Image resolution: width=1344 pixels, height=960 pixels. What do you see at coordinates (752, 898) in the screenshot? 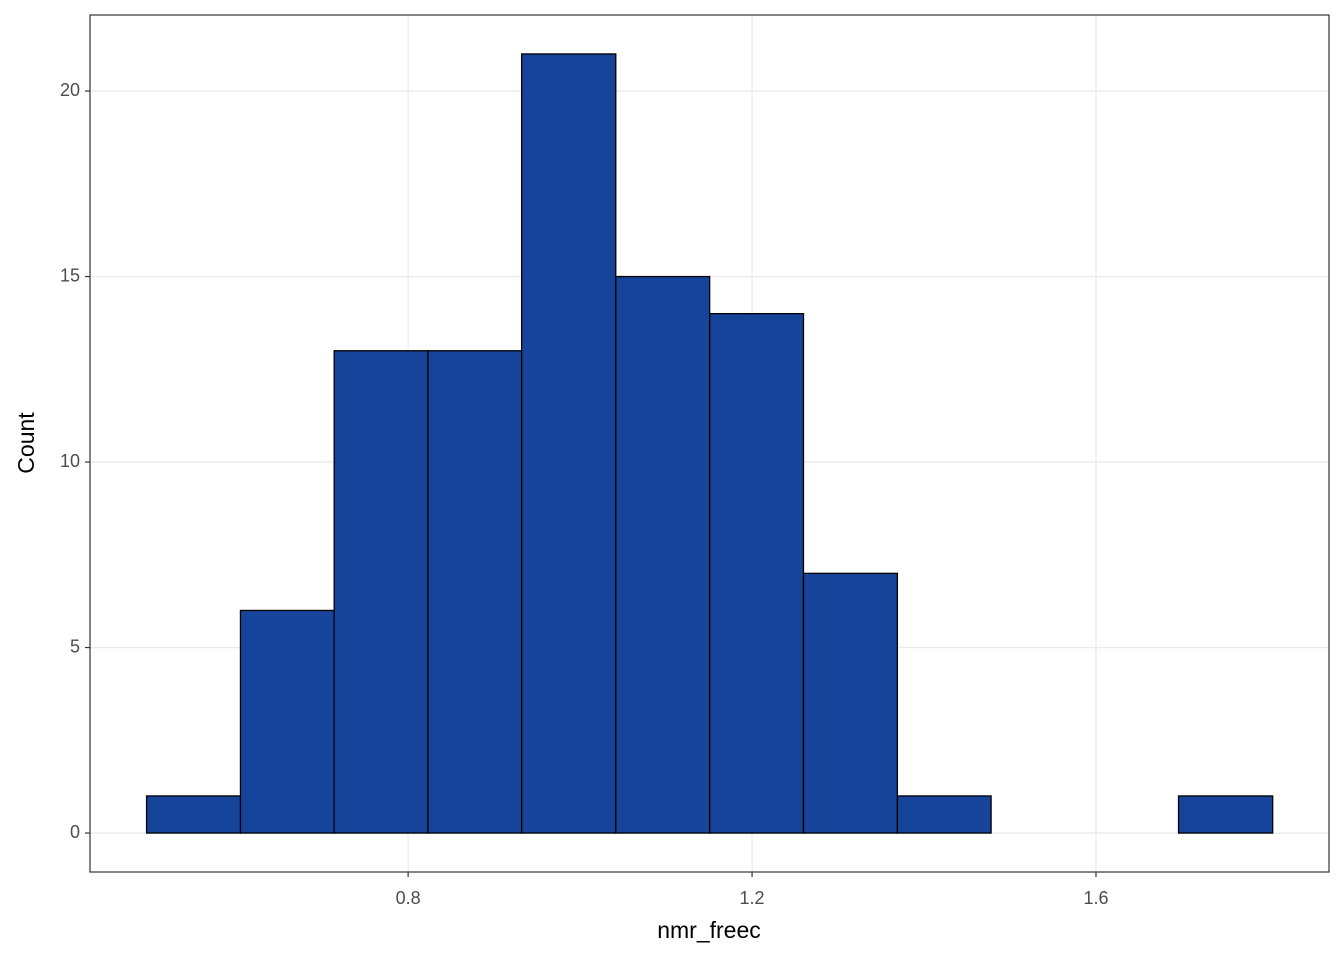
I see `x-tick-label: 1.2` at bounding box center [752, 898].